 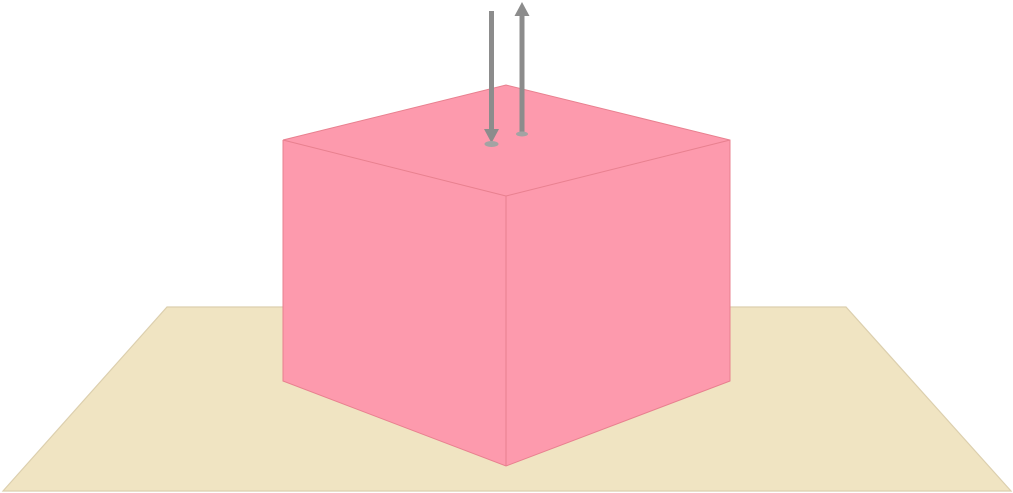 I want to click on cube-edge-top-right, so click(x=618, y=168).